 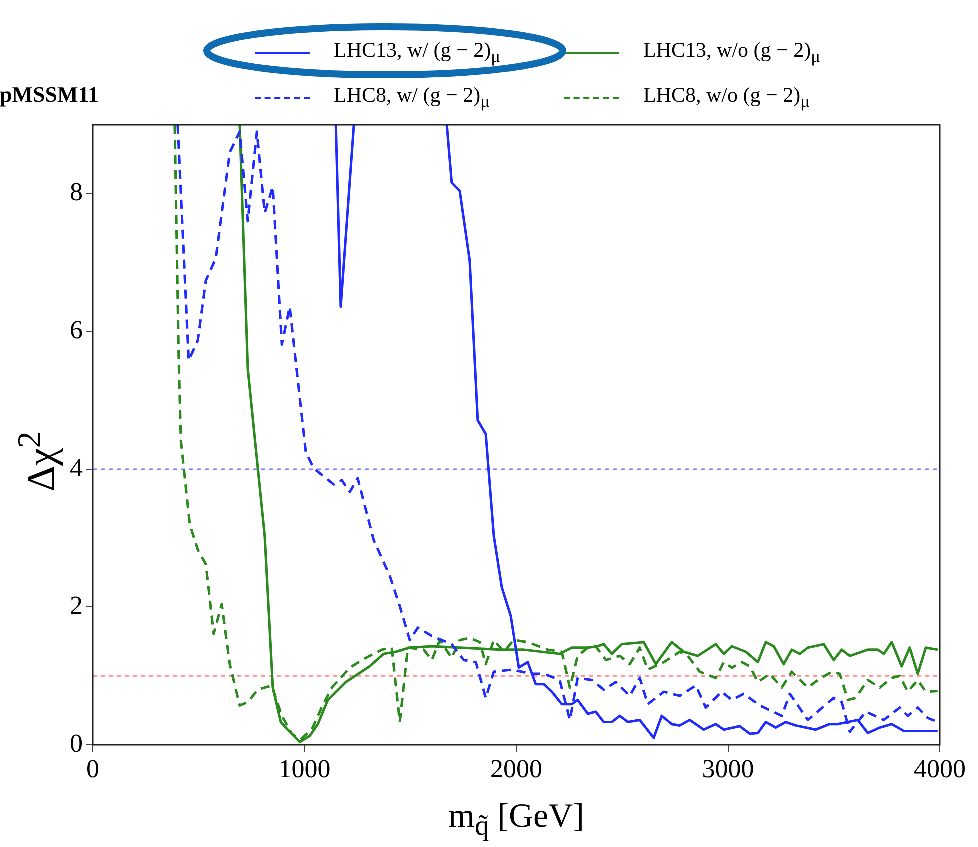 What do you see at coordinates (76, 192) in the screenshot?
I see `y-tick-label: 8` at bounding box center [76, 192].